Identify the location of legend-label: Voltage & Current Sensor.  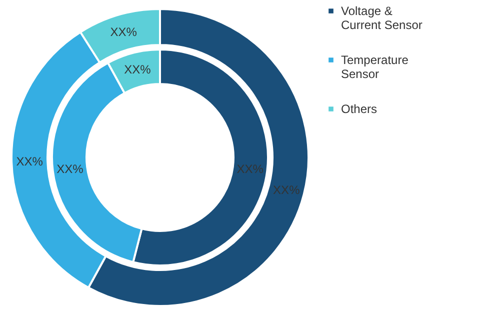
(381, 18).